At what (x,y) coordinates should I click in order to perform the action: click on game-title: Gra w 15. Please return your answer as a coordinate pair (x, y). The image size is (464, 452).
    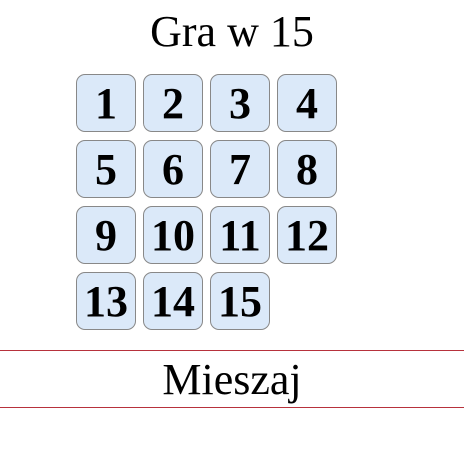
    Looking at the image, I should click on (232, 31).